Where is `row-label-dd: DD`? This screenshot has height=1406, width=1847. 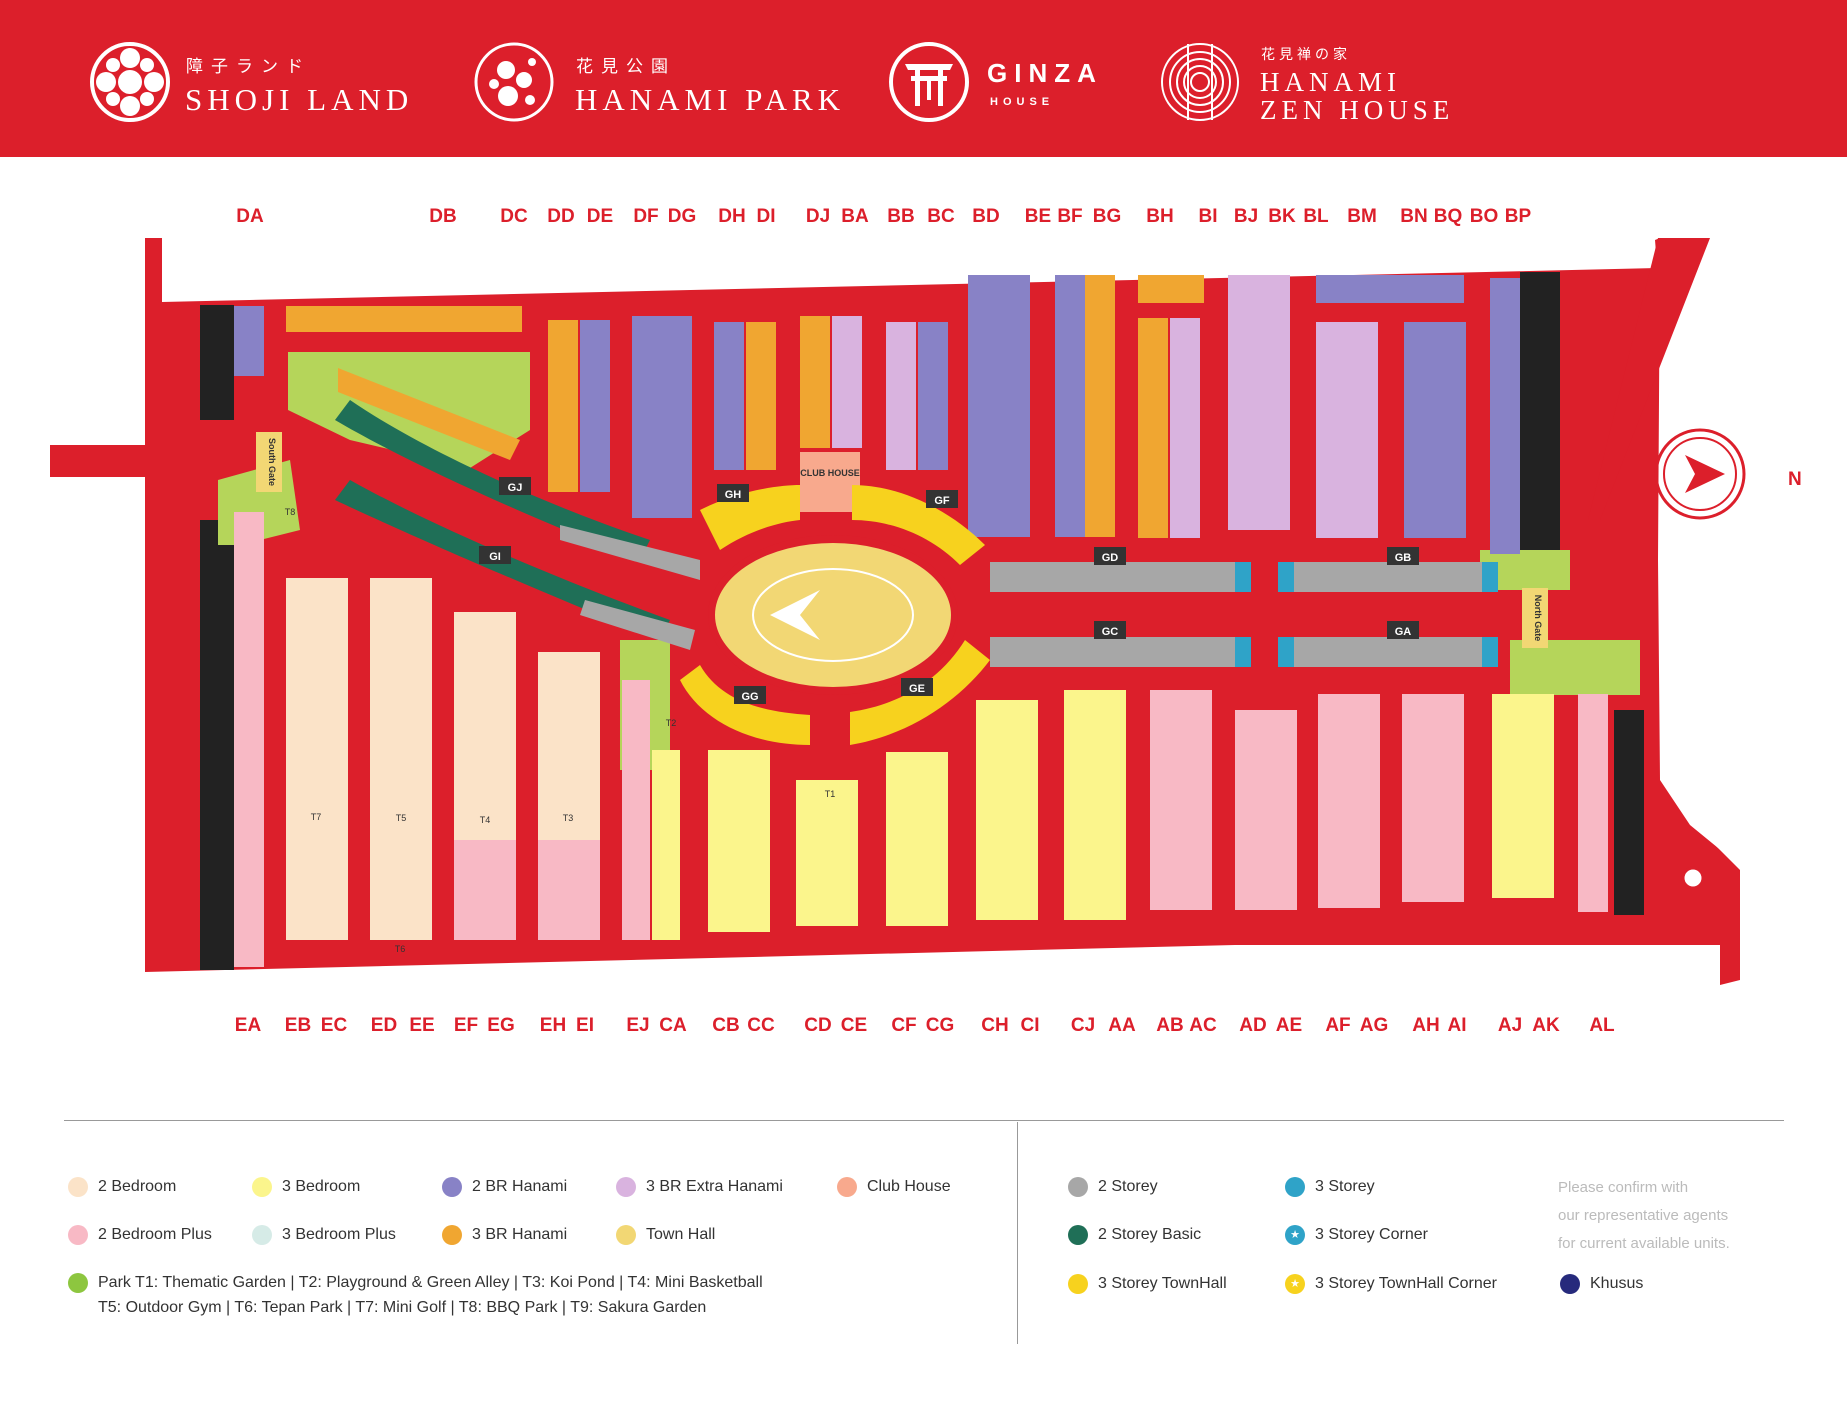 row-label-dd: DD is located at coordinates (560, 216).